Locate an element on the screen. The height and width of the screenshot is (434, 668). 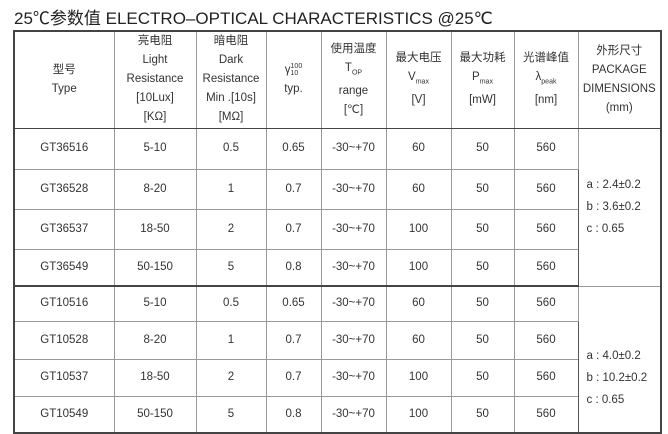
package-dimensions-cell: a : 4.0±0.2 b : 10.2±0.2 c : 0.65 is located at coordinates (619, 359).